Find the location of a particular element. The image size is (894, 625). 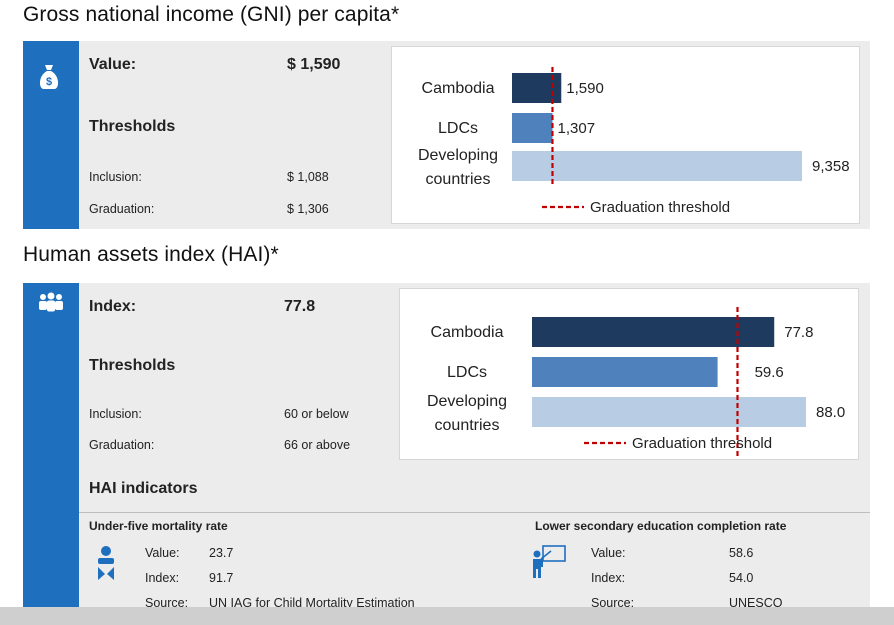

money-bag-icon: $ is located at coordinates (49, 77).